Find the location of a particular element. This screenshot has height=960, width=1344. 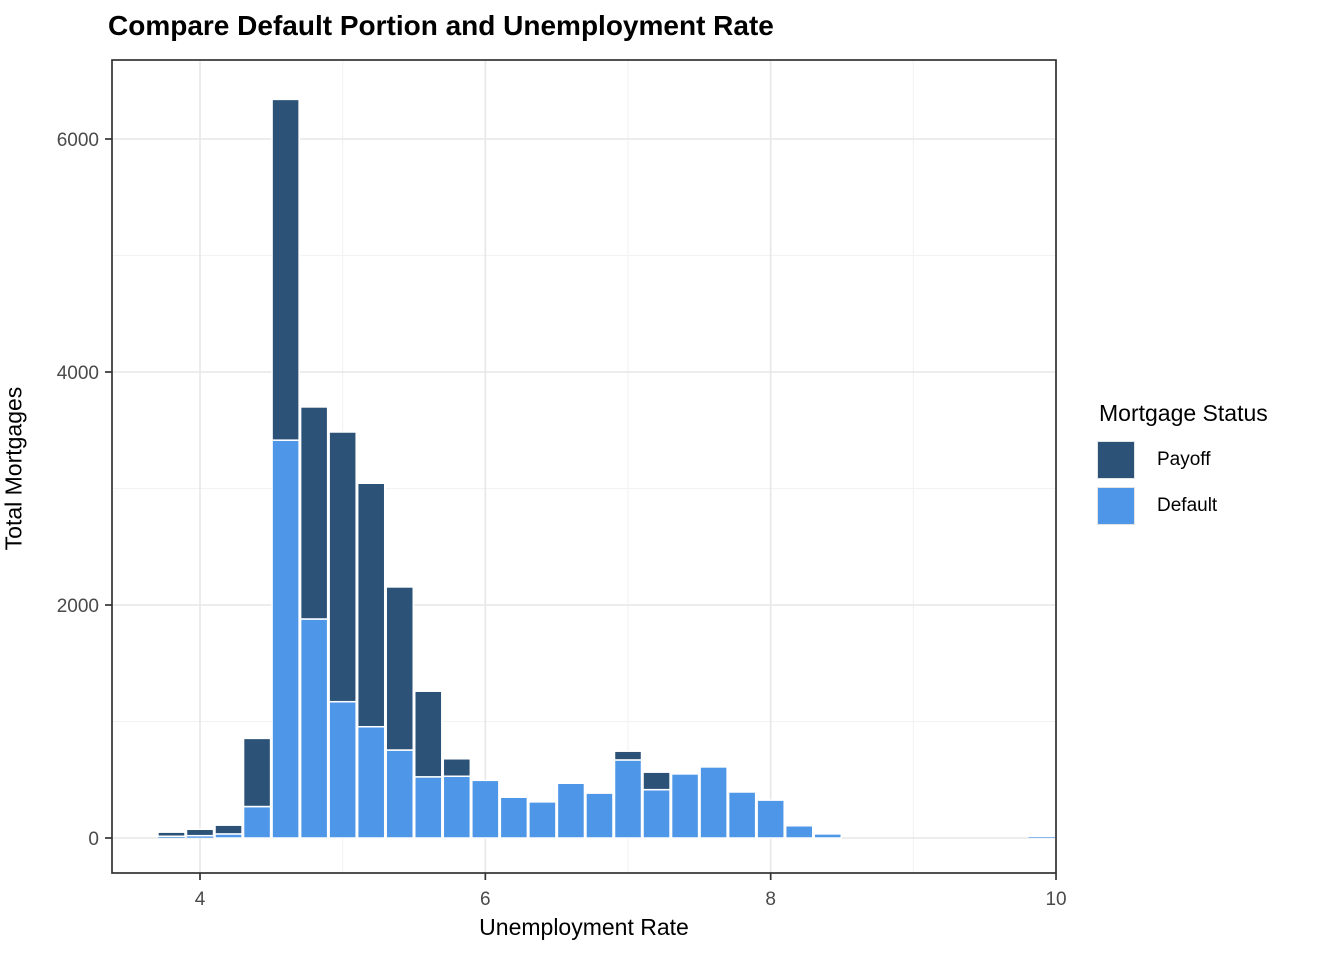

y-tick-label: 0 is located at coordinates (93, 839).